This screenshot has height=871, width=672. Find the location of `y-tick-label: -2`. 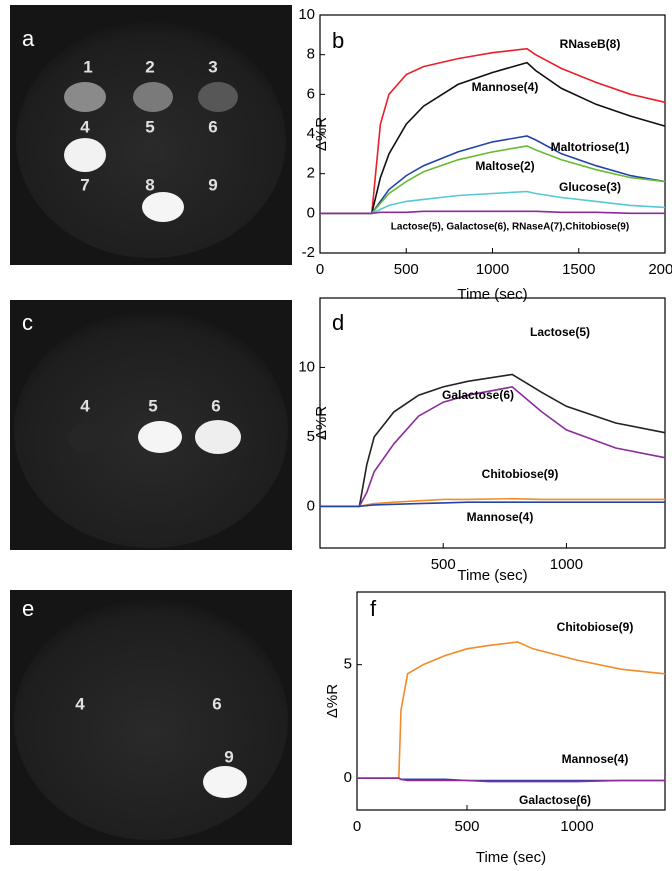

y-tick-label: -2 is located at coordinates (308, 252).